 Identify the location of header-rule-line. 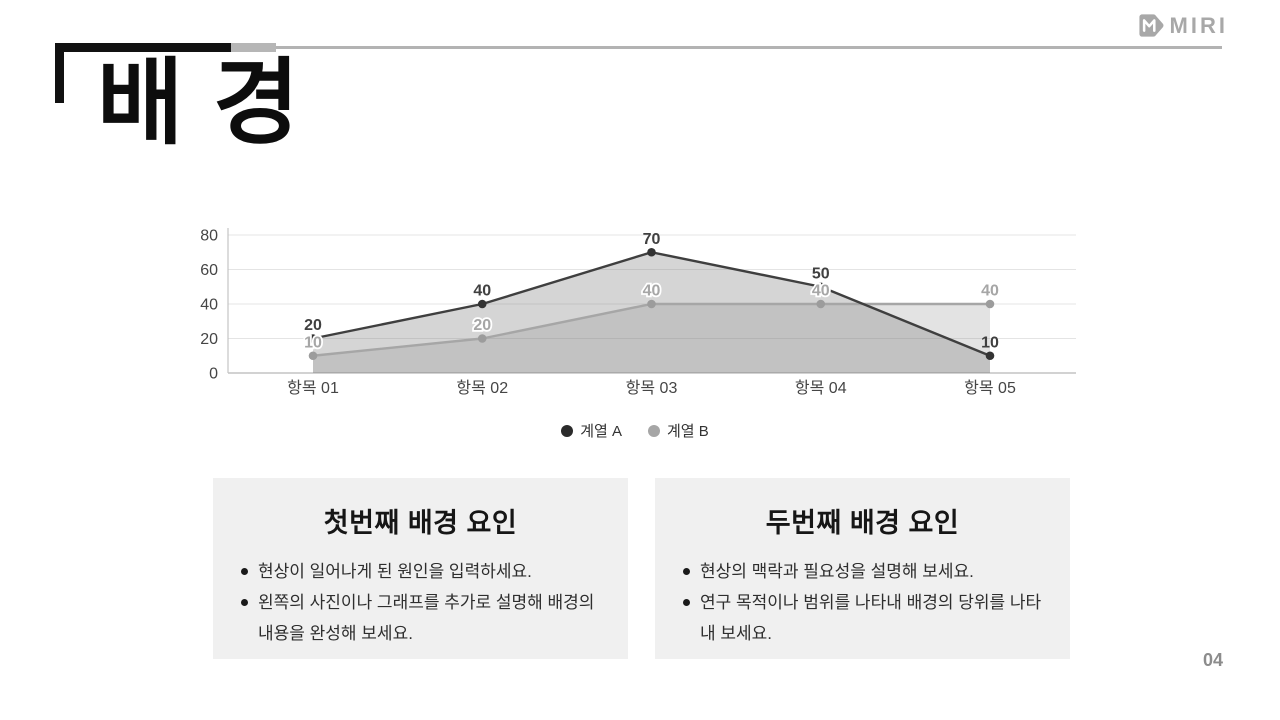
(749, 47).